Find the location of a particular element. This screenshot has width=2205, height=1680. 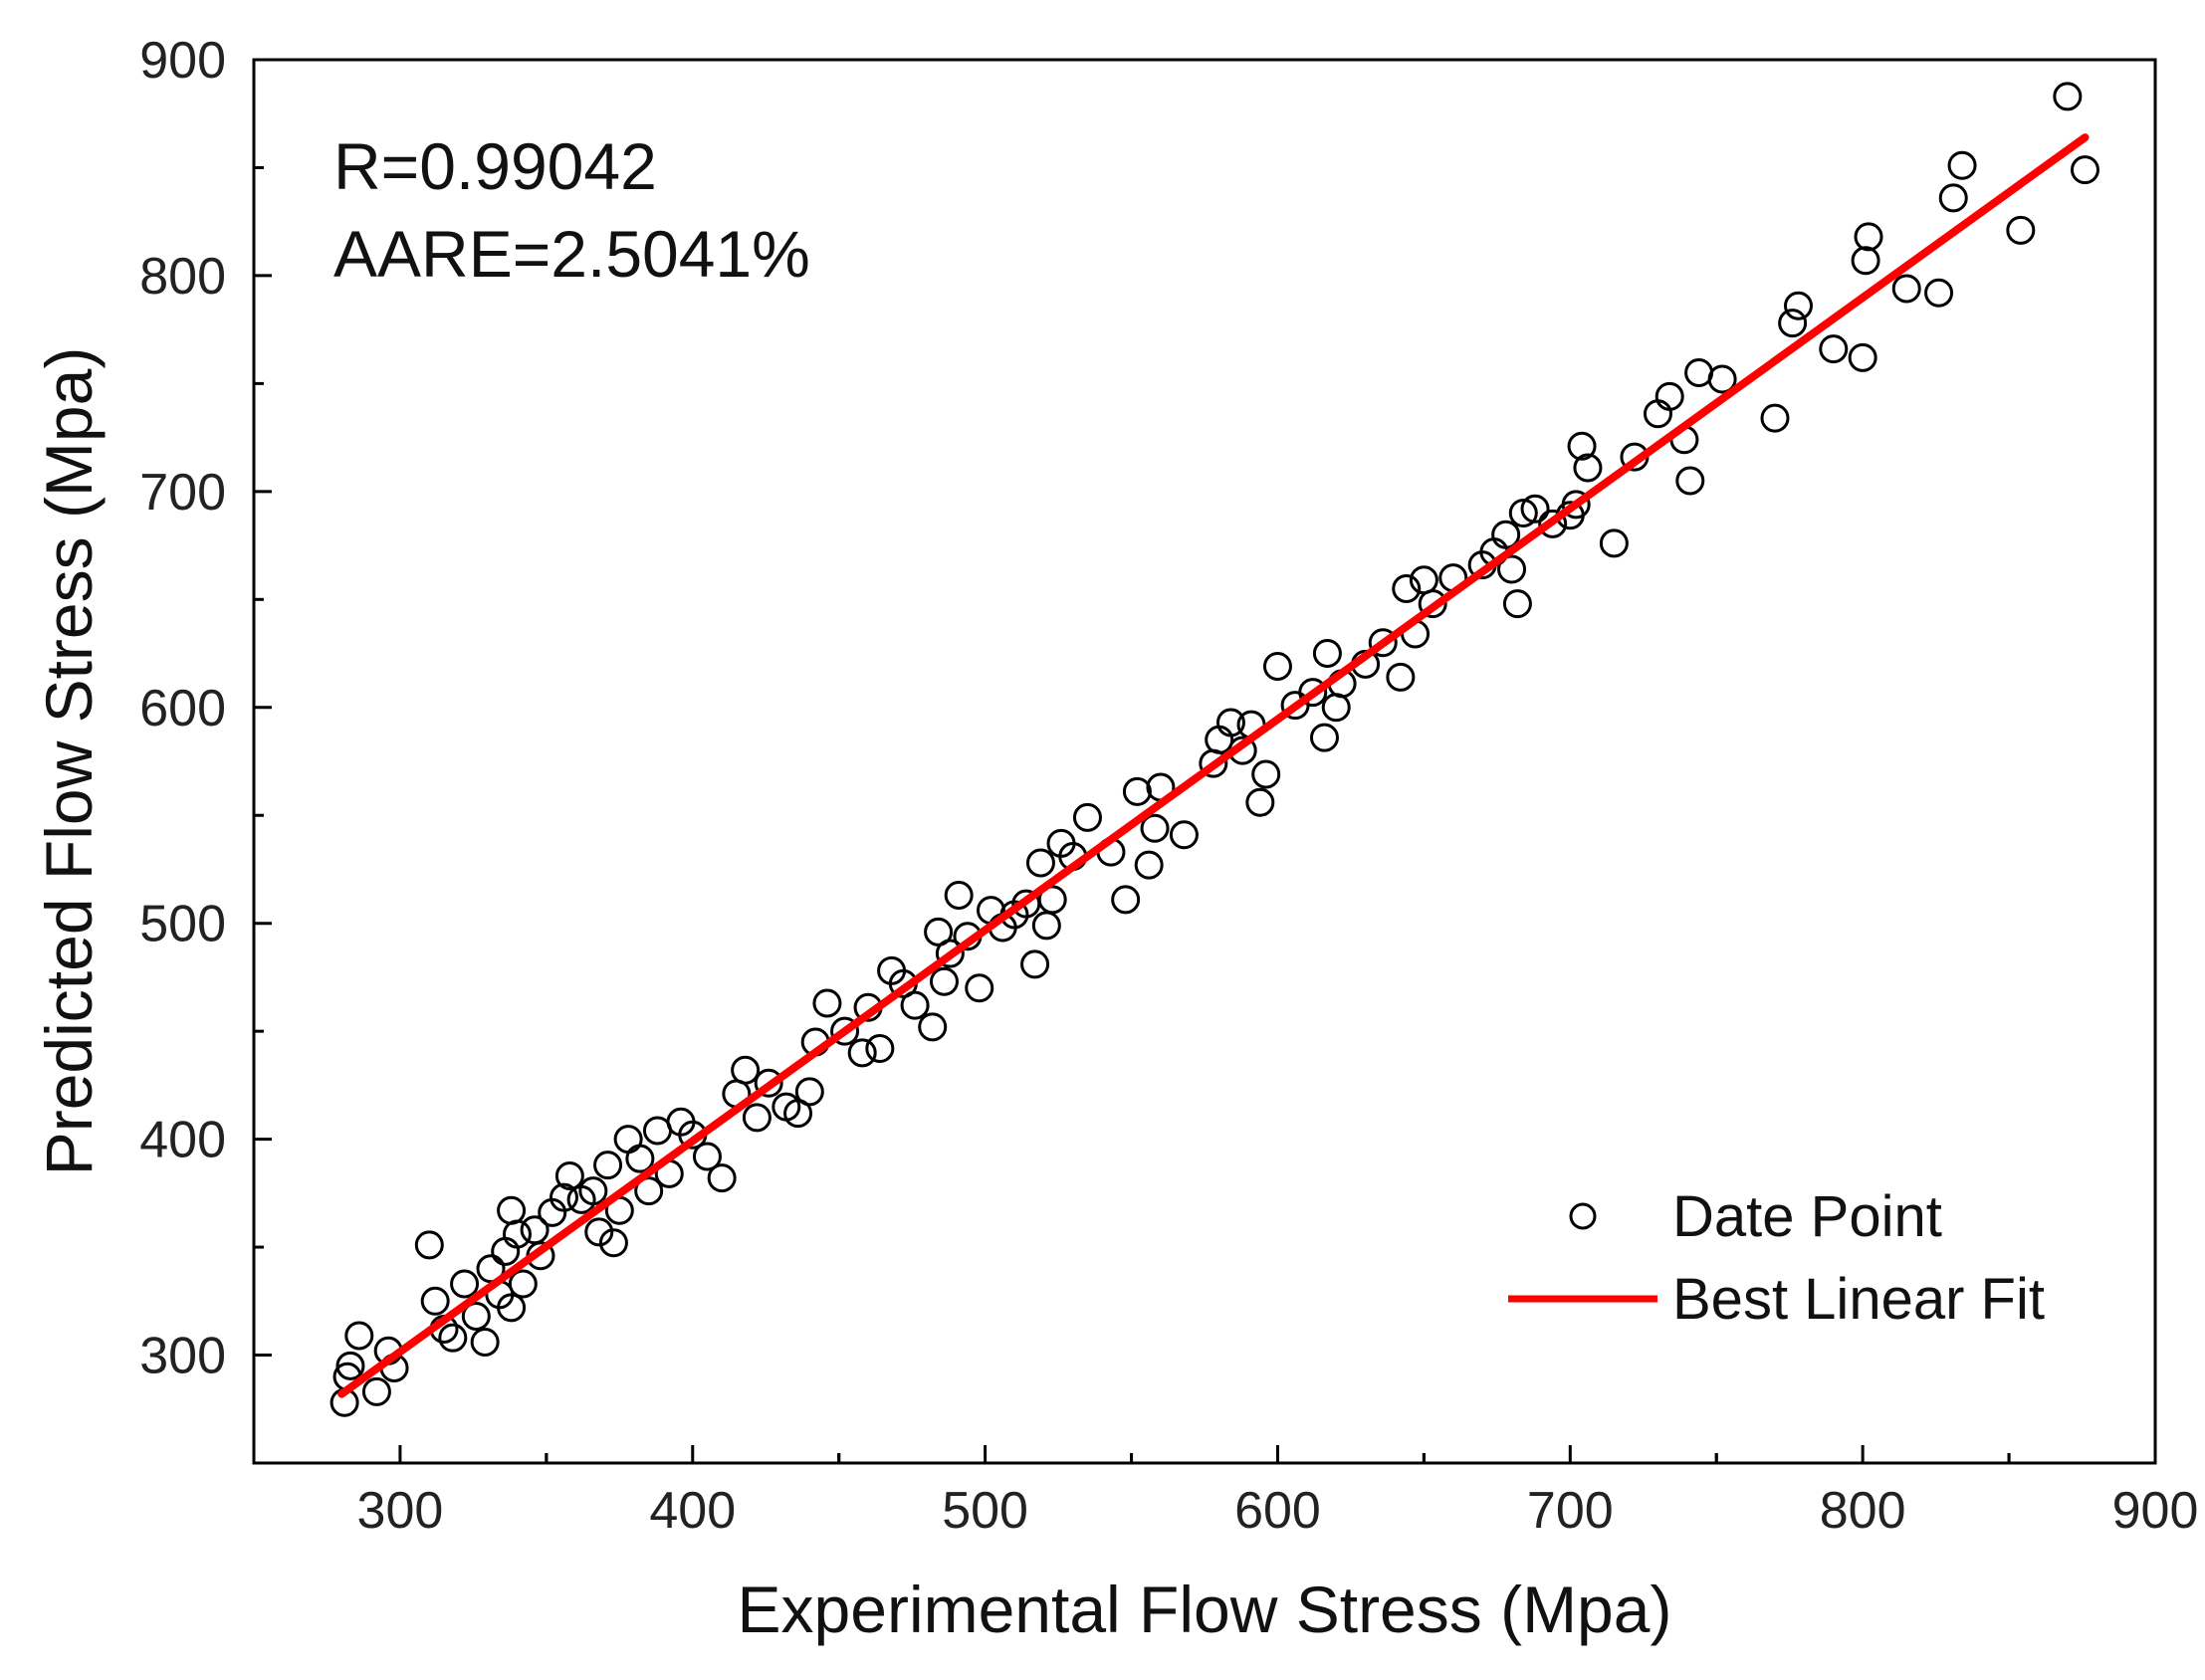

annotation-aare: AARE=2.5041% is located at coordinates (572, 254).